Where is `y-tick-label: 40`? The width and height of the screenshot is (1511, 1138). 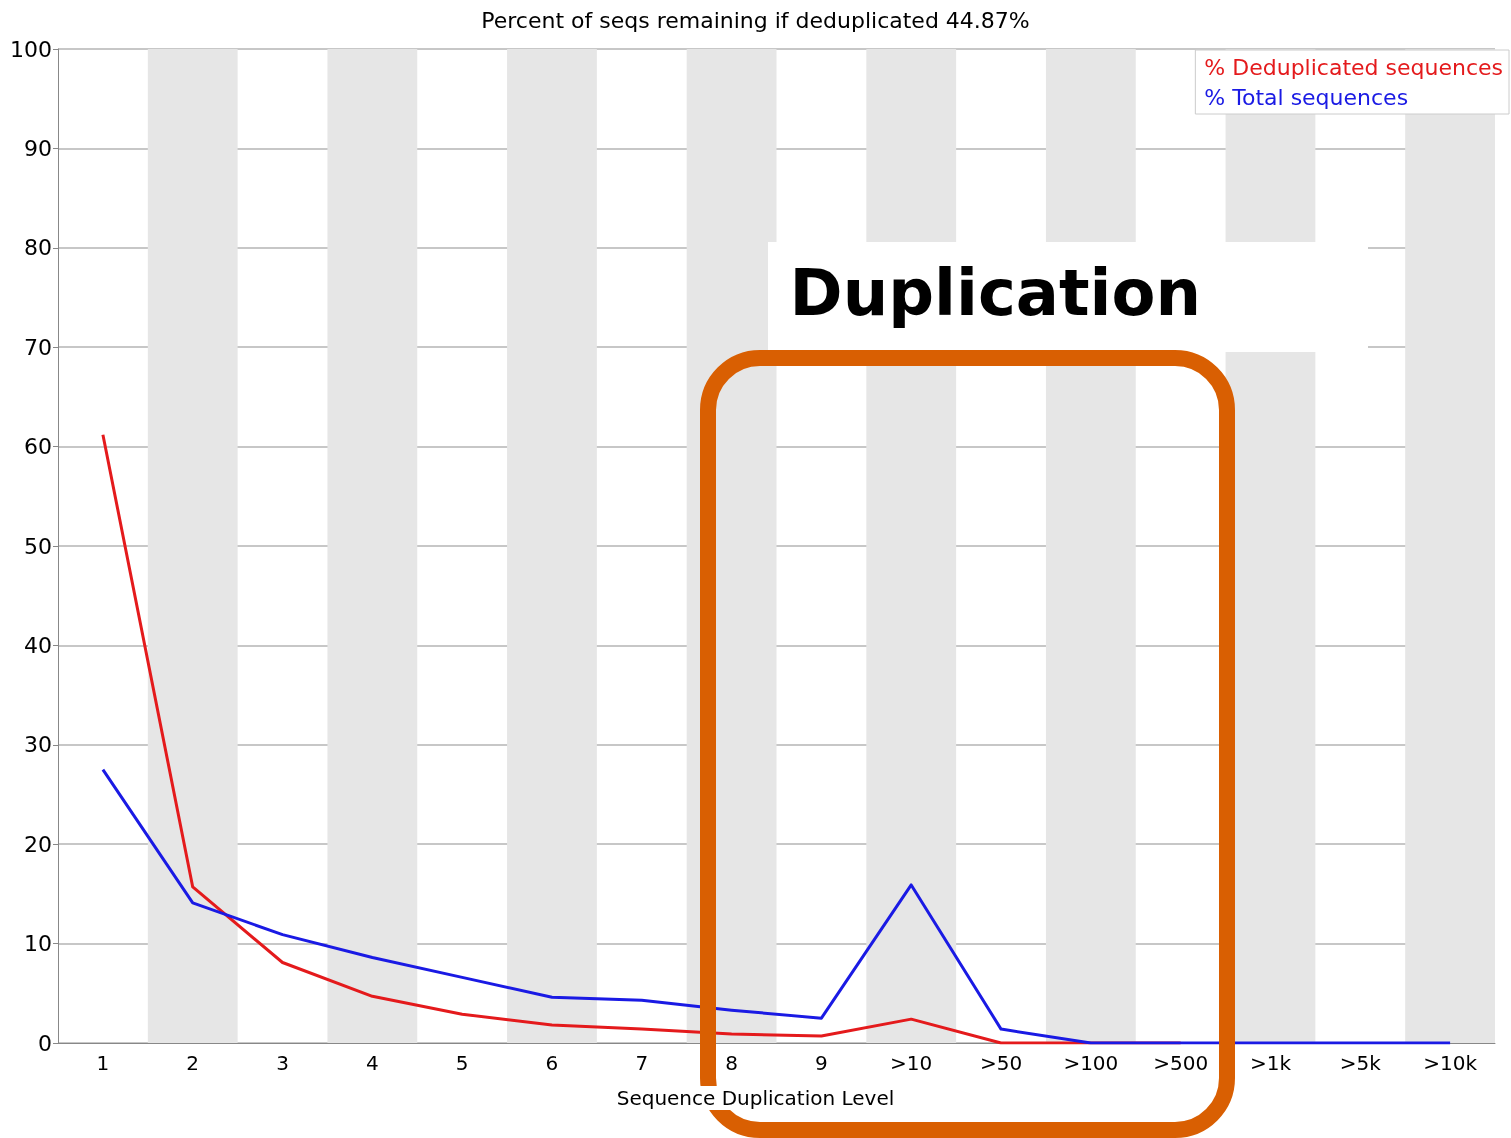 y-tick-label: 40 is located at coordinates (38, 645).